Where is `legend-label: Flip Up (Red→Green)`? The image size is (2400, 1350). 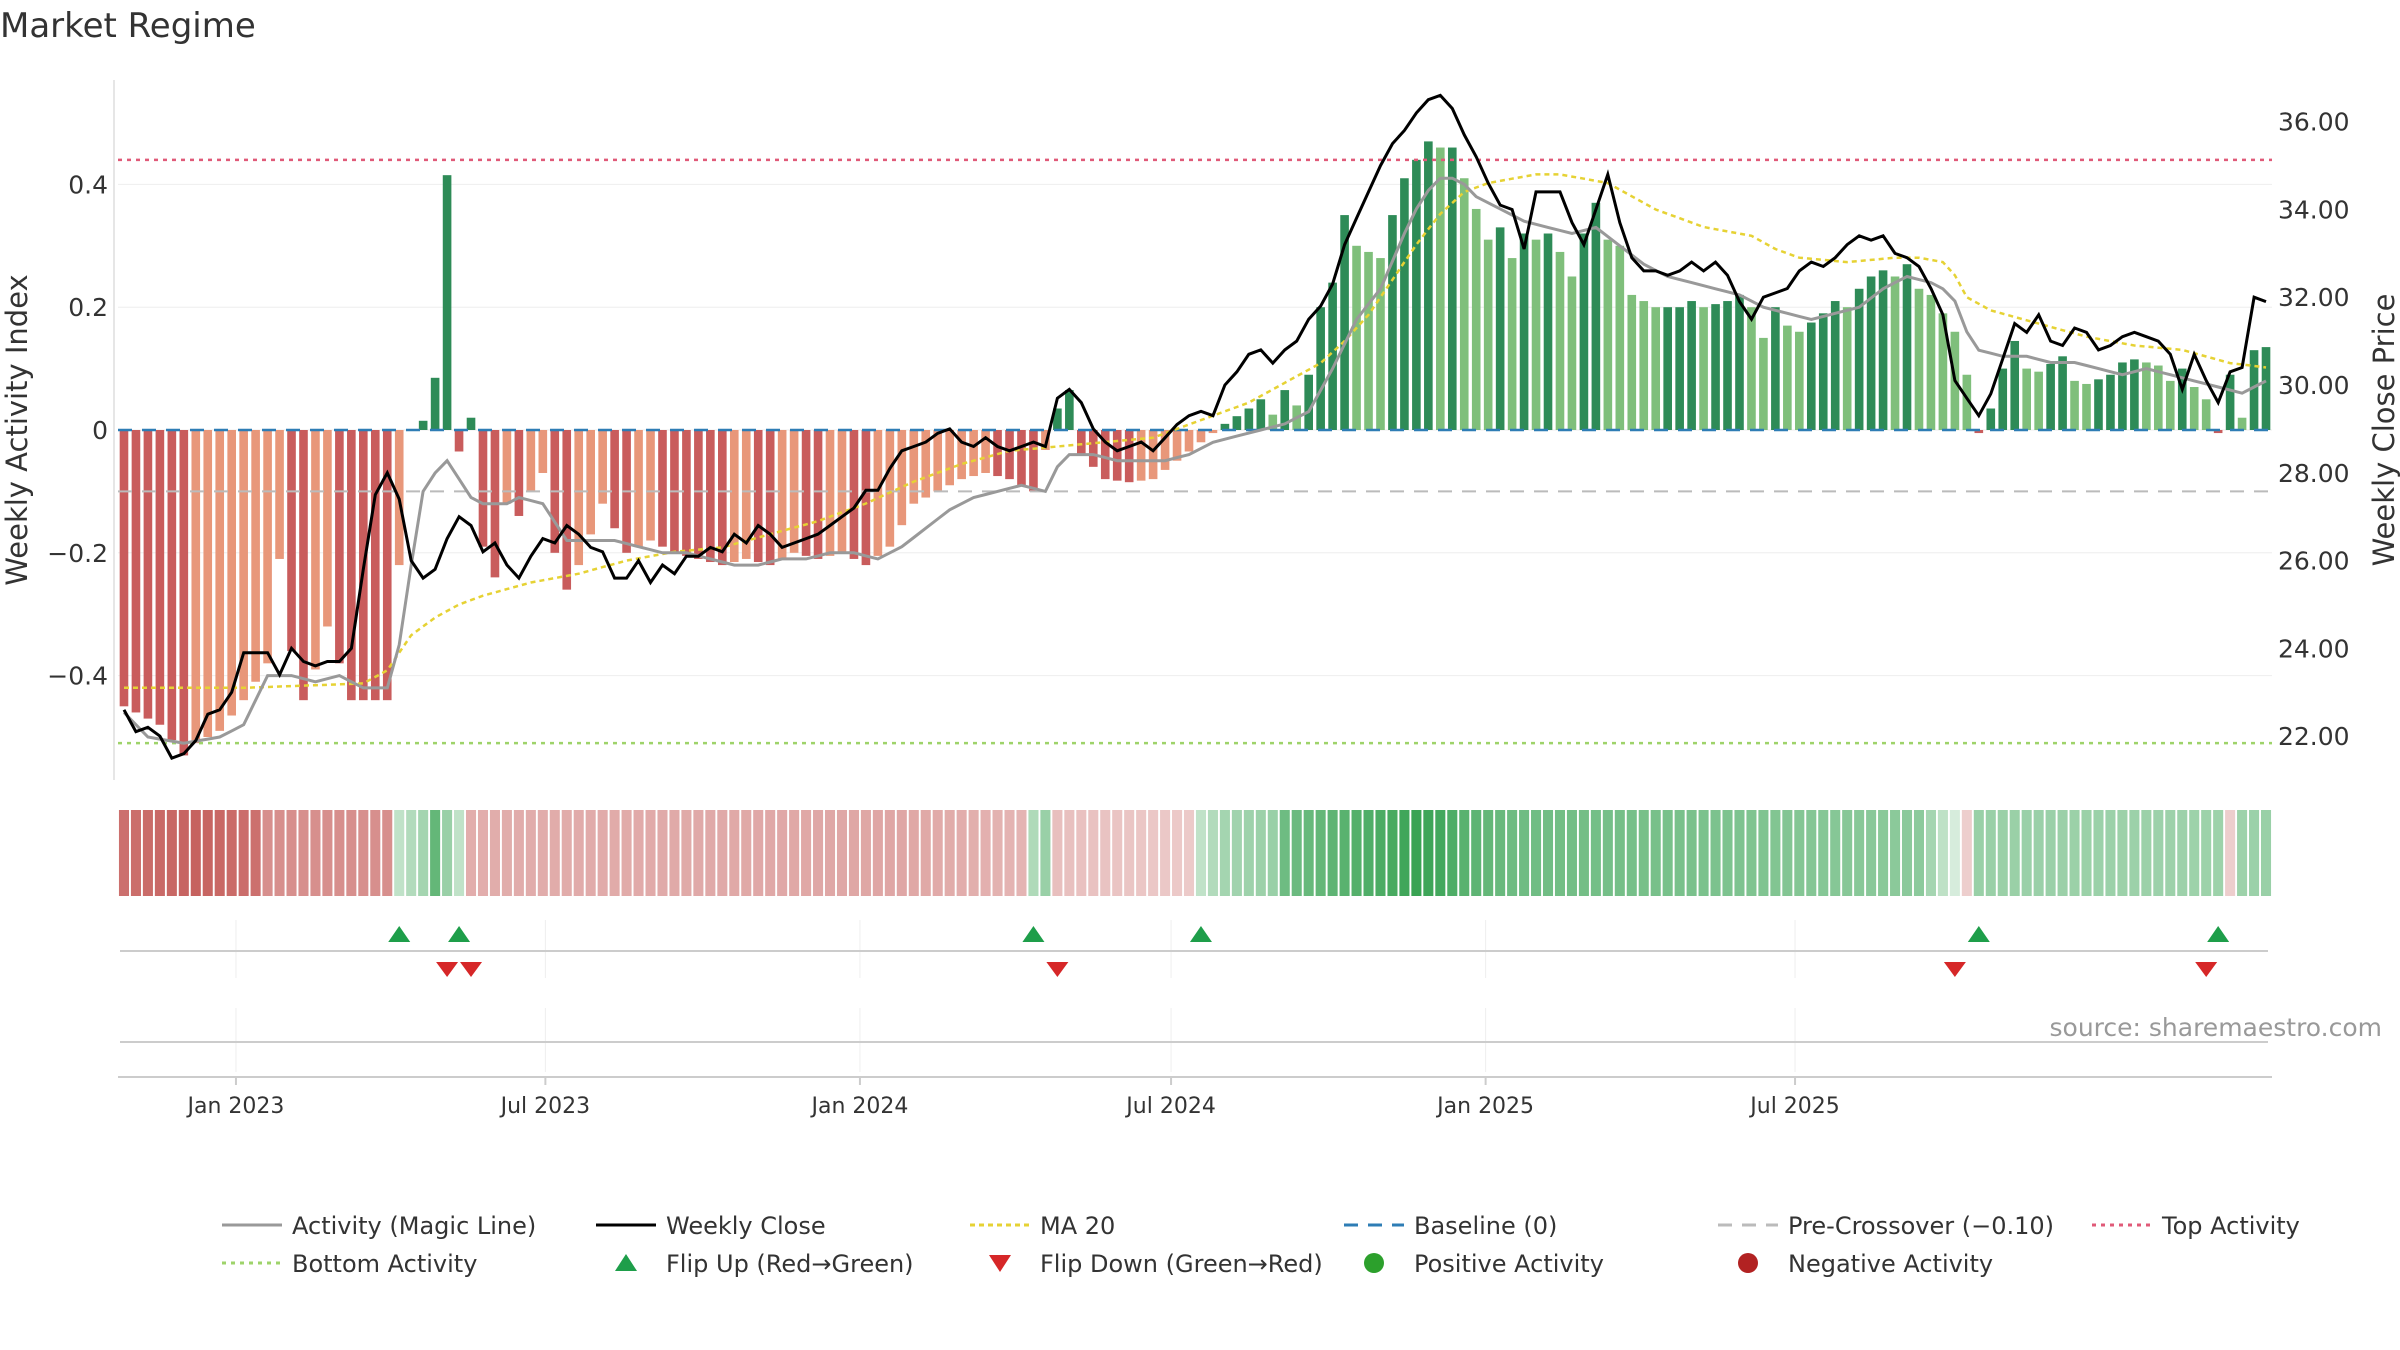 legend-label: Flip Up (Red→Green) is located at coordinates (790, 1264).